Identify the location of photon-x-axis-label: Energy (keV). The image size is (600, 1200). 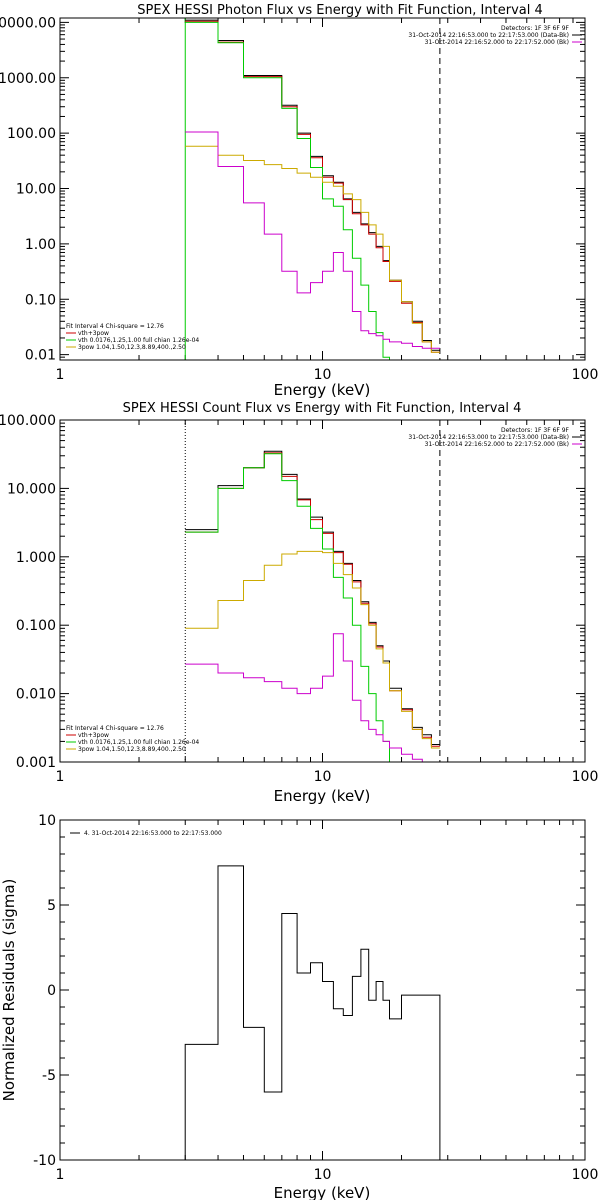
(322, 390).